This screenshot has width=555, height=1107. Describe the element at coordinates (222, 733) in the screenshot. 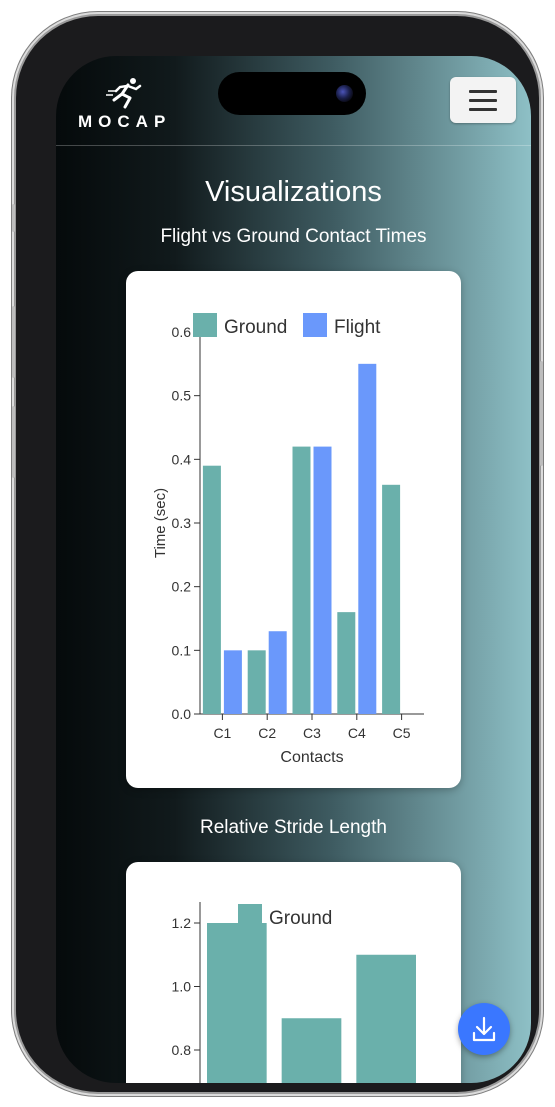

I see `x-tick-label: C1` at that location.